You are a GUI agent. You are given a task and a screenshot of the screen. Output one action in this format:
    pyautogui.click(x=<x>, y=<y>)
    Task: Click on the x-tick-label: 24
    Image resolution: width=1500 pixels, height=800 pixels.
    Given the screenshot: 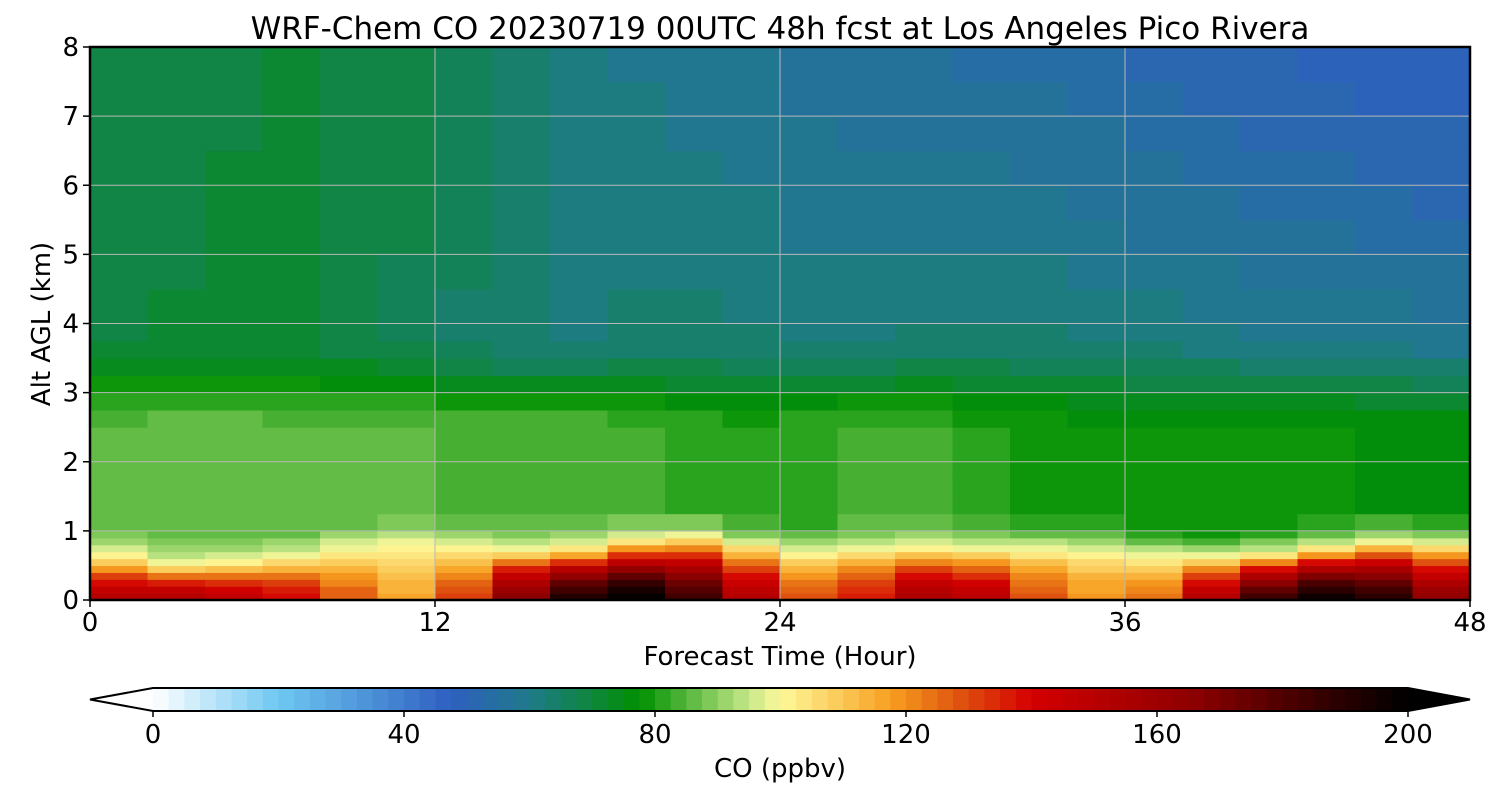 What is the action you would take?
    pyautogui.click(x=779, y=623)
    